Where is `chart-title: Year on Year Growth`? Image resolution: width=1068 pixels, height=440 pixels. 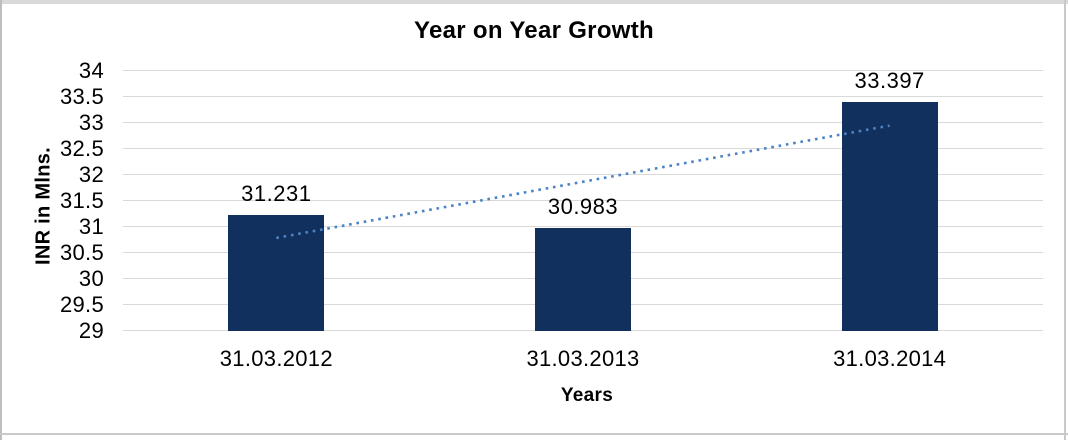 chart-title: Year on Year Growth is located at coordinates (534, 30).